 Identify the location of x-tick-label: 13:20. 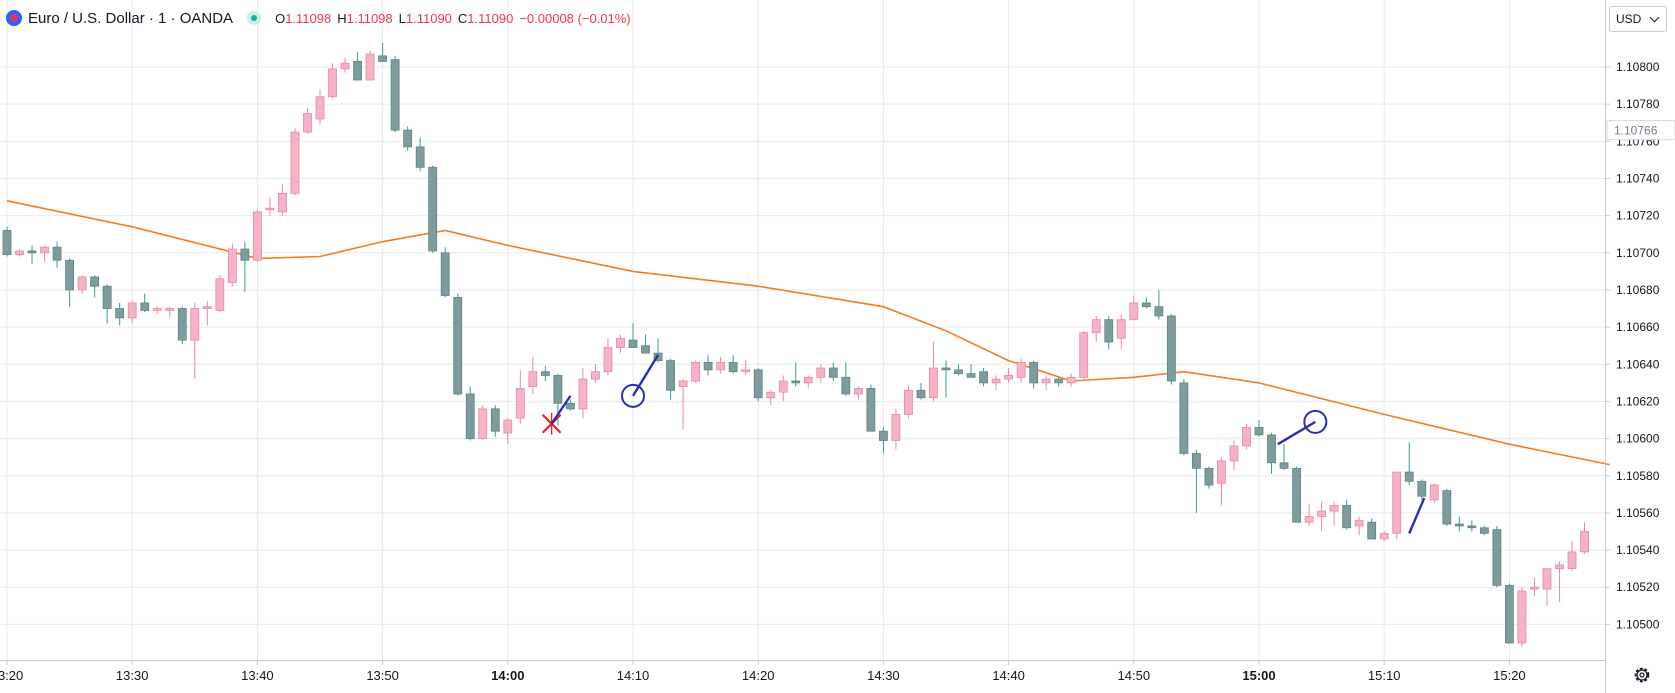
(11, 675).